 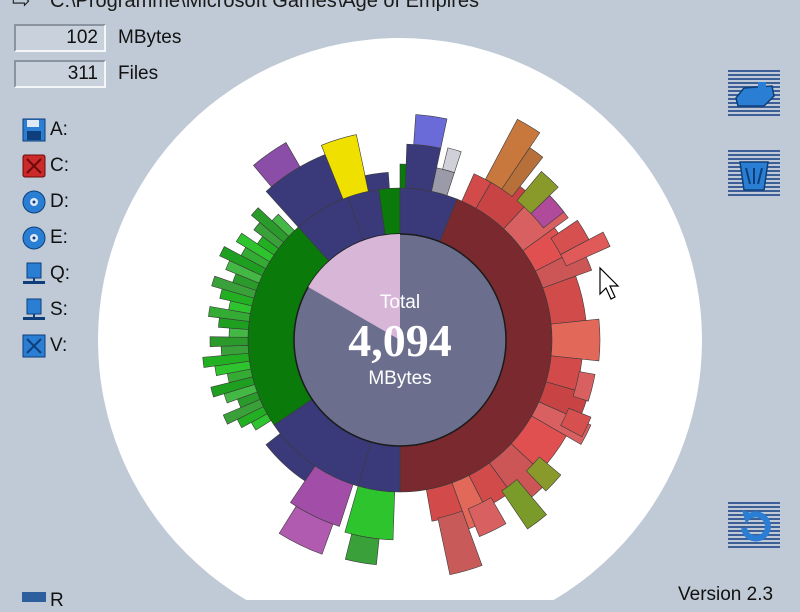 What do you see at coordinates (150, 37) in the screenshot?
I see `size-unit-label: MBytes` at bounding box center [150, 37].